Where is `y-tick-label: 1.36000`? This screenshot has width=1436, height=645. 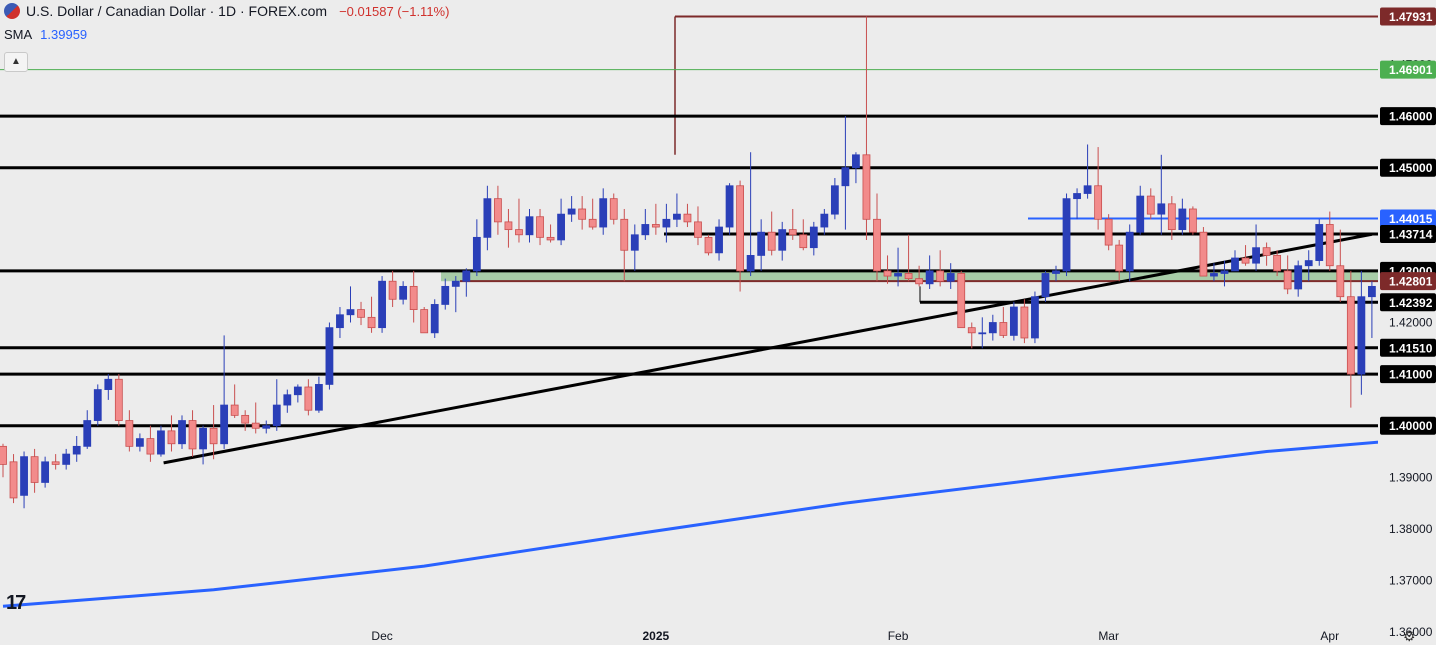
y-tick-label: 1.36000 is located at coordinates (1411, 632).